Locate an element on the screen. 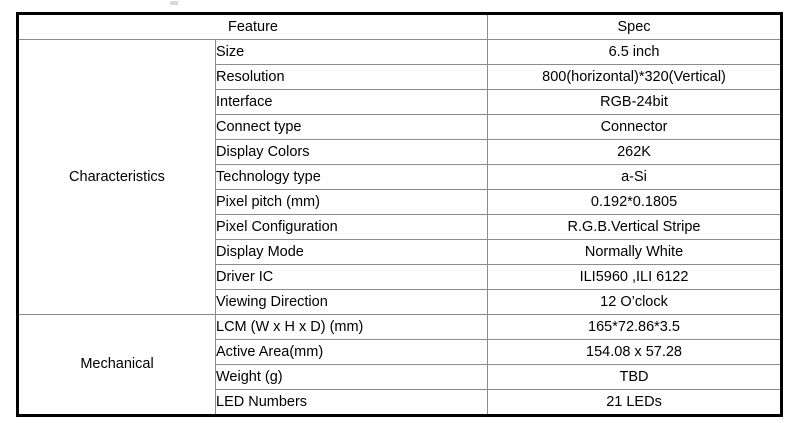 This screenshot has width=800, height=423. feature-cell: Display Colors is located at coordinates (351, 152).